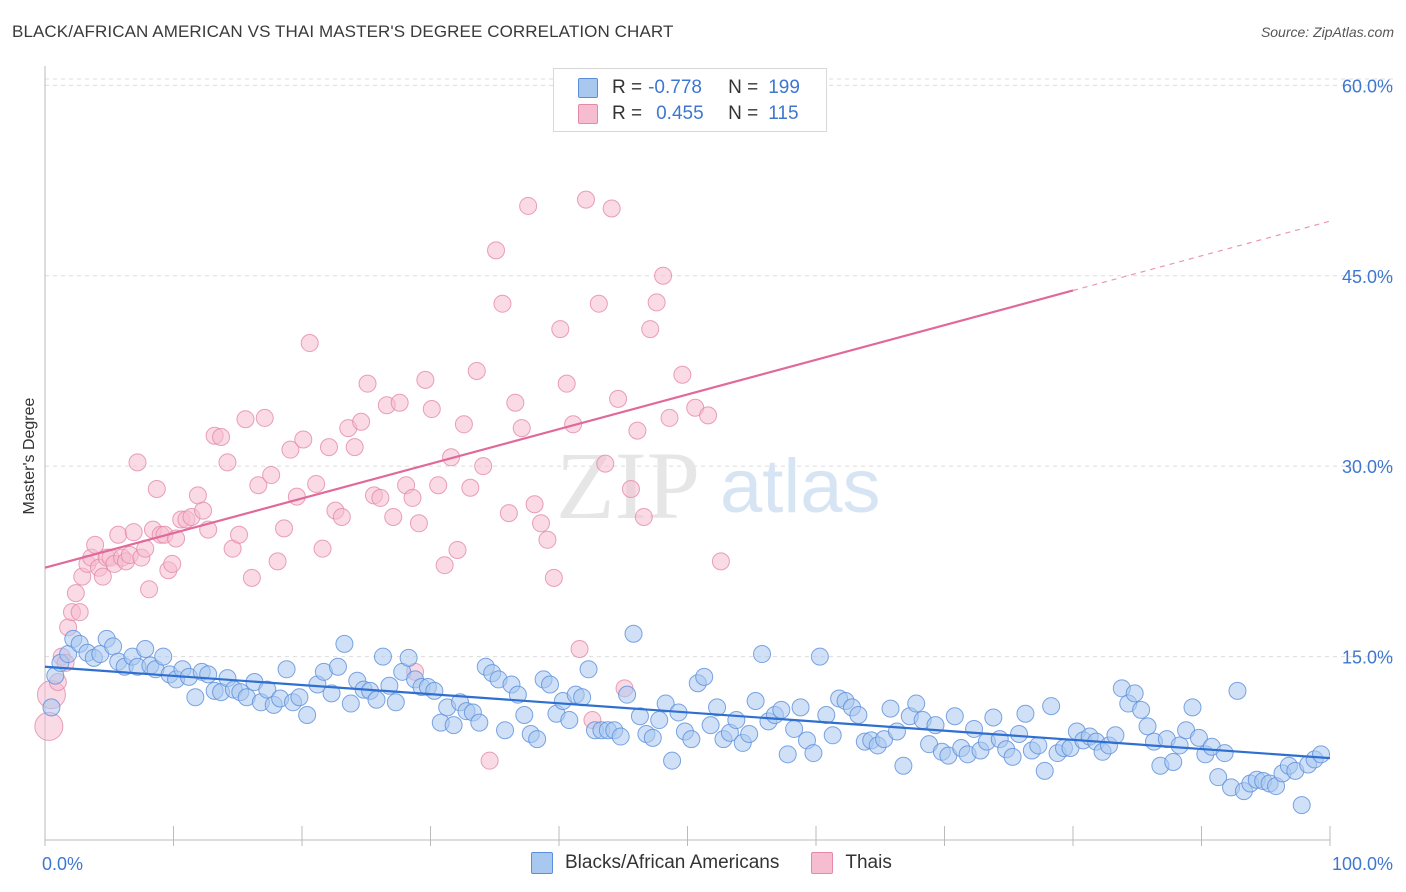 This screenshot has width=1406, height=892. I want to click on bottom-legend-label-thais: Thais, so click(868, 862).